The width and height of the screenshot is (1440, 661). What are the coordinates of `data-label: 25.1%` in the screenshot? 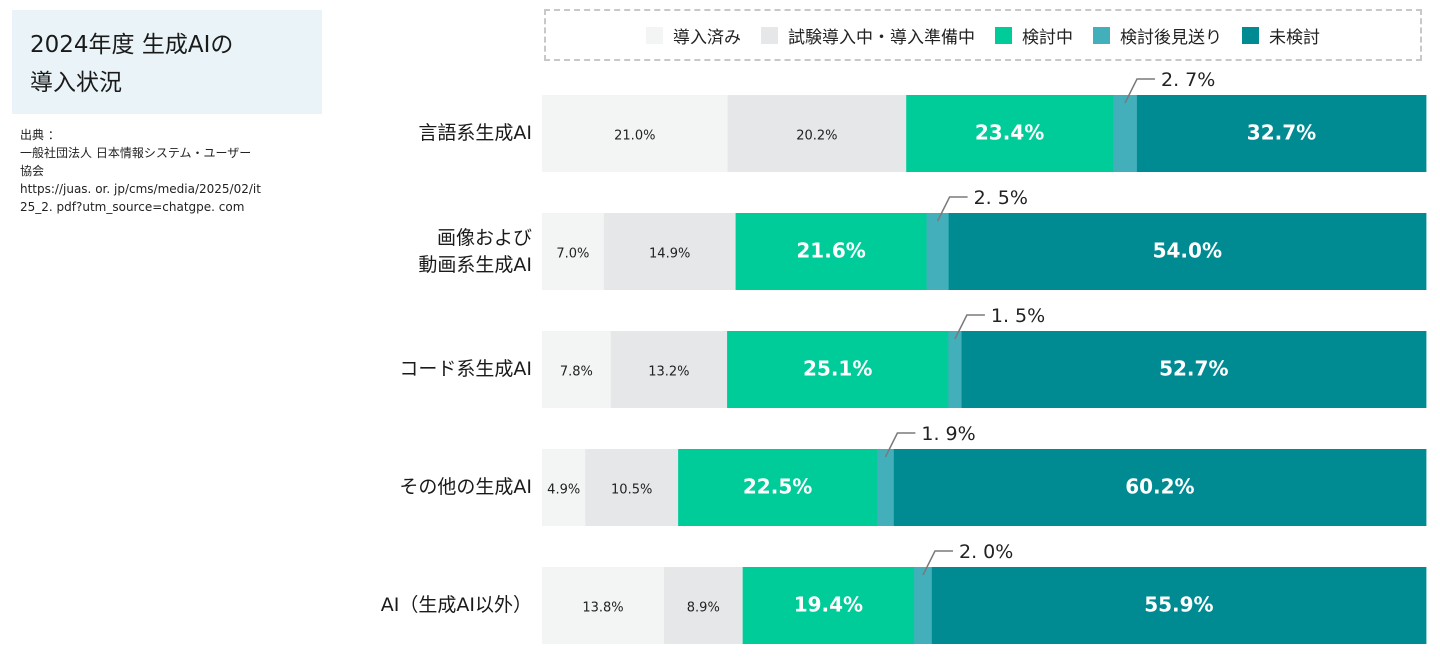 It's located at (837, 369).